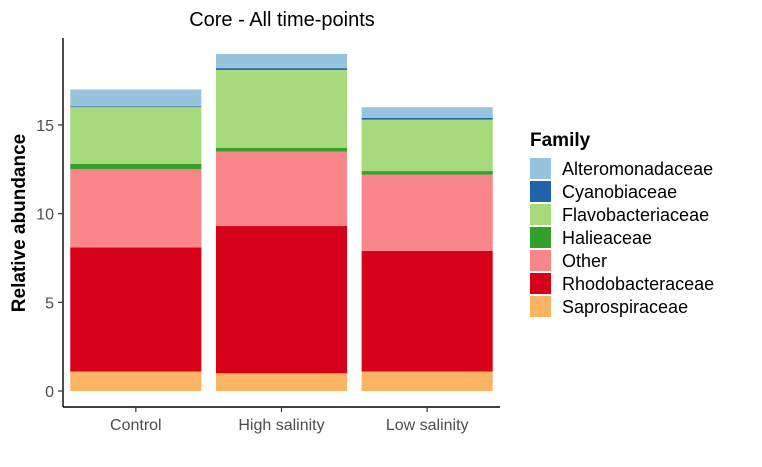 The height and width of the screenshot is (467, 762). I want to click on bar-segment-control-cyanobiaceae, so click(136, 107).